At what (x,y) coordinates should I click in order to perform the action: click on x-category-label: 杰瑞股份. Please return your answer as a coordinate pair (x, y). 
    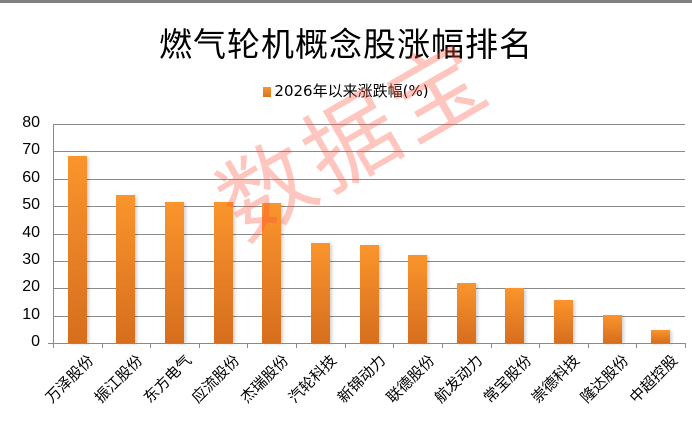
    Looking at the image, I should click on (264, 379).